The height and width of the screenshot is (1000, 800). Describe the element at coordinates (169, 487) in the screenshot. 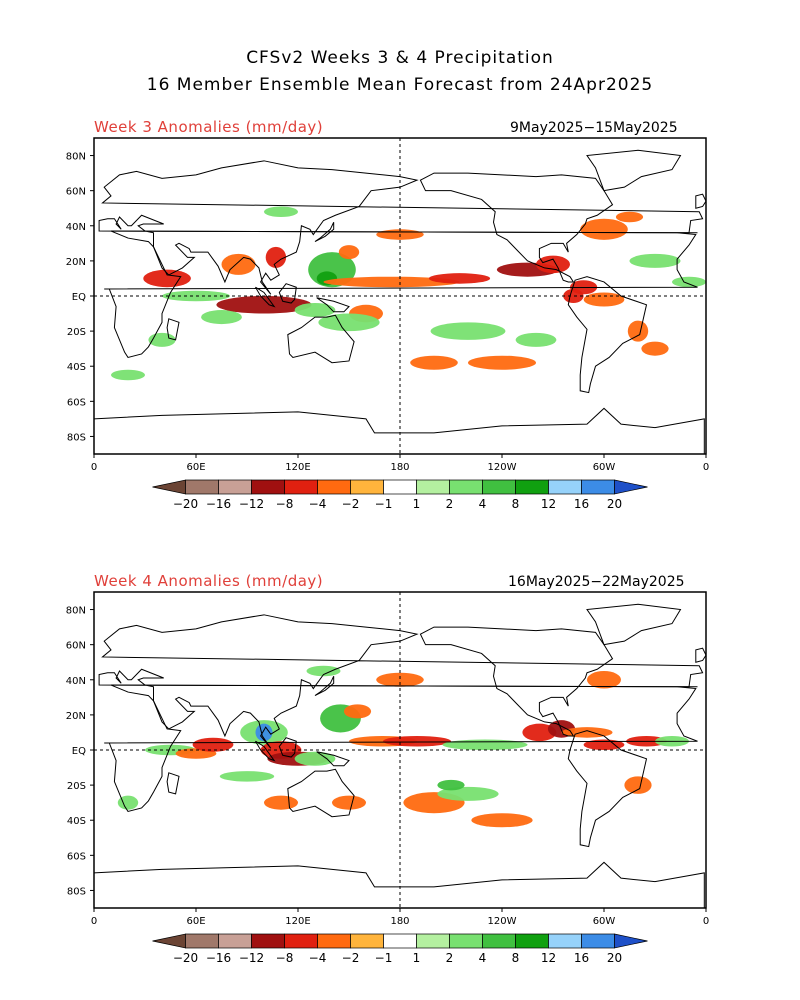

I see `colorbar-min-arrow` at that location.